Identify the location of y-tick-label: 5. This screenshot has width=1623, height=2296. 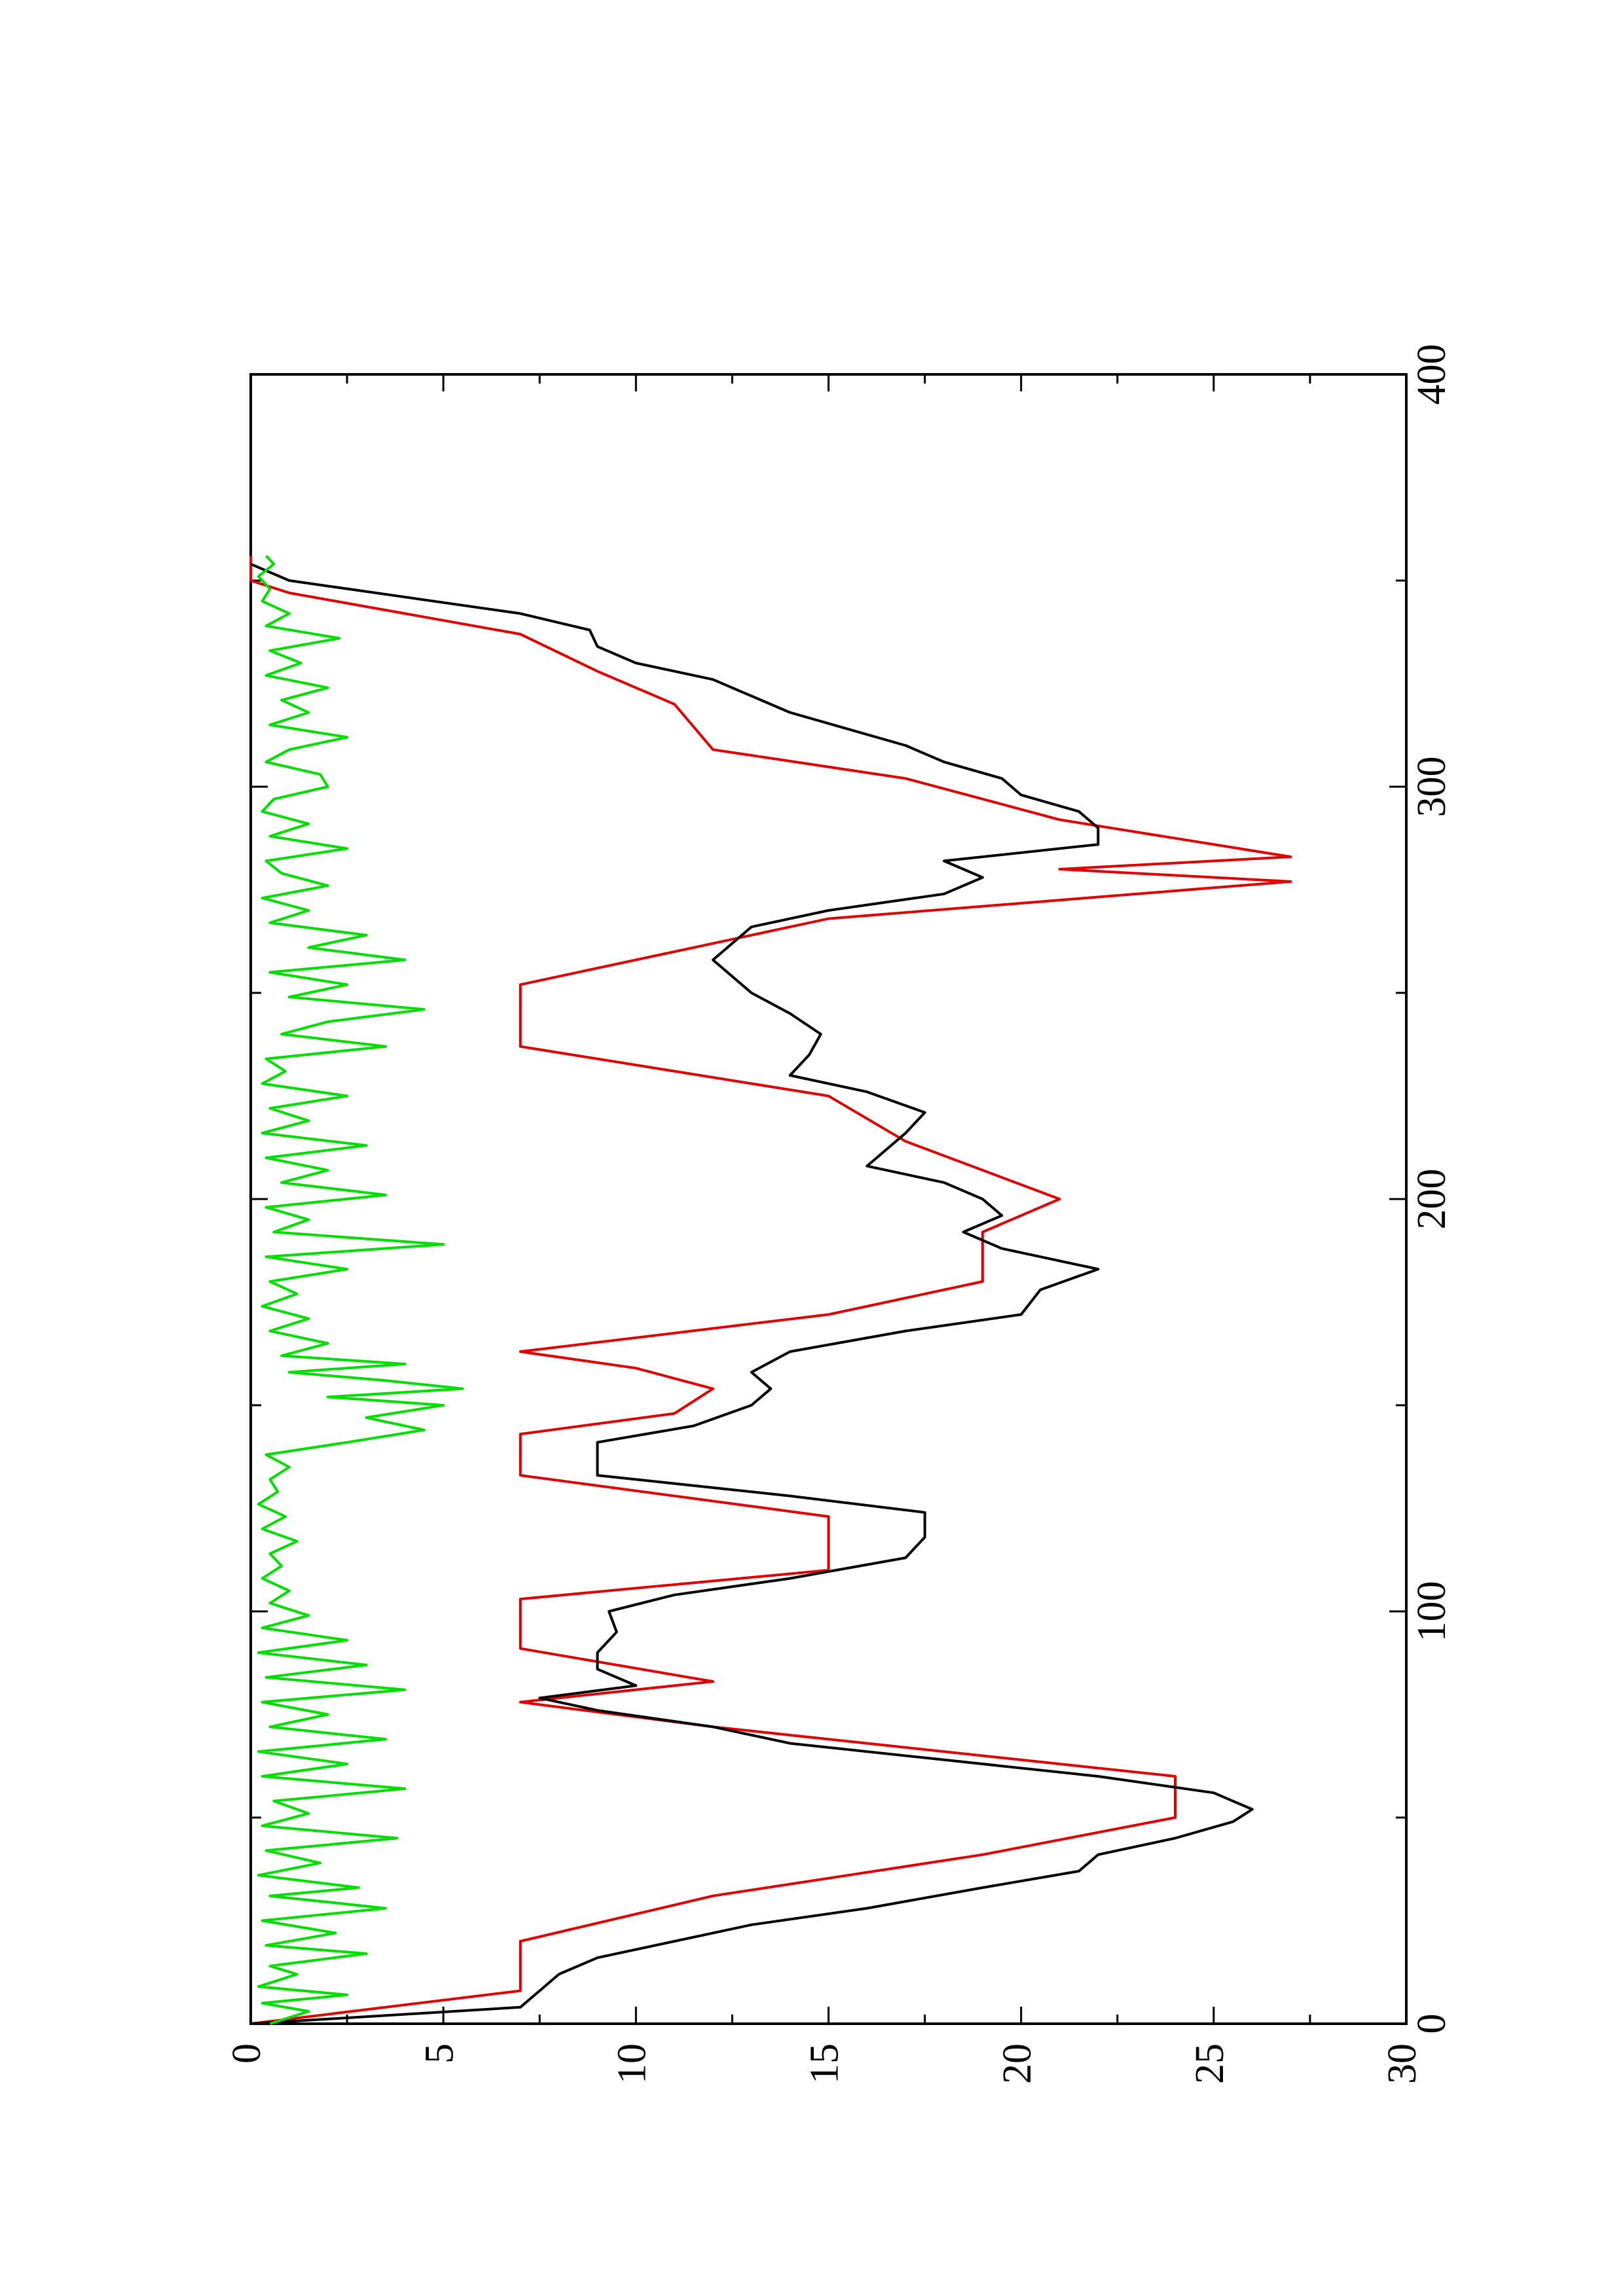
(439, 2053).